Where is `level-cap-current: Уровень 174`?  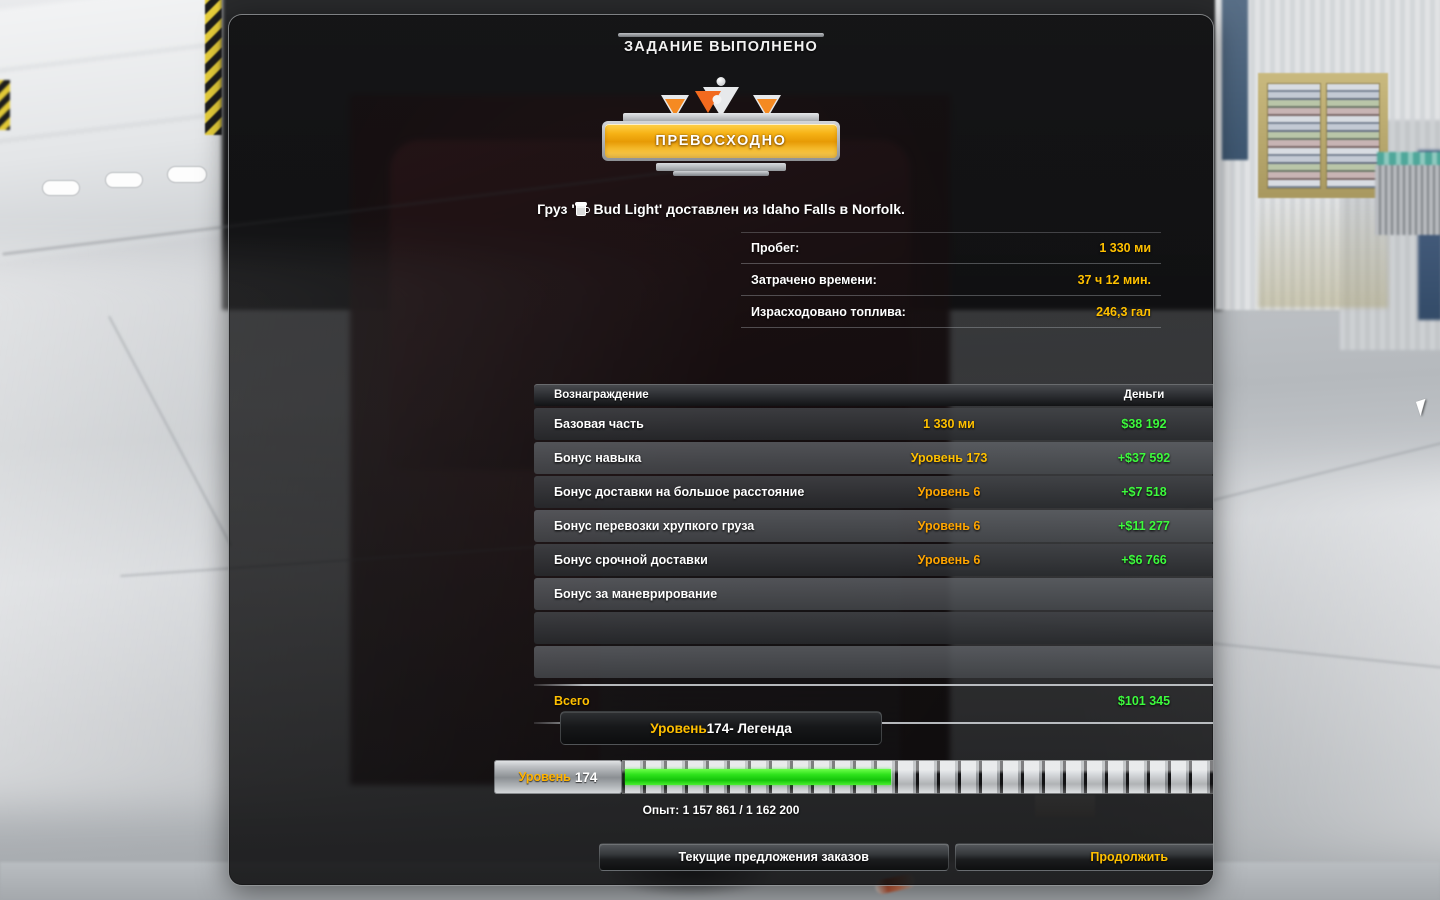
level-cap-current: Уровень 174 is located at coordinates (558, 777).